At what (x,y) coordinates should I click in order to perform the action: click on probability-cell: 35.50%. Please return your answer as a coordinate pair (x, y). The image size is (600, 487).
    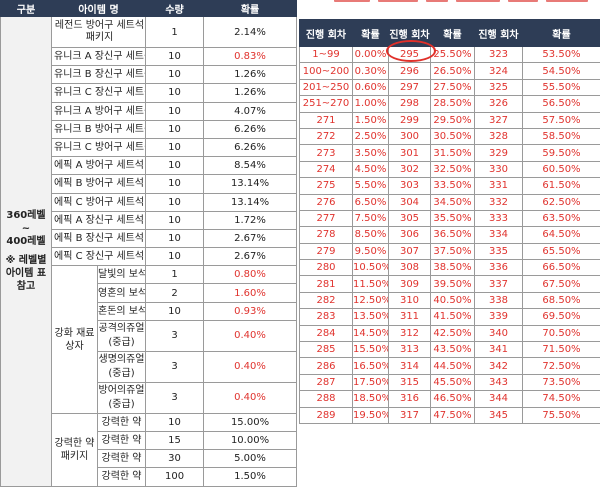
    Looking at the image, I should click on (453, 218).